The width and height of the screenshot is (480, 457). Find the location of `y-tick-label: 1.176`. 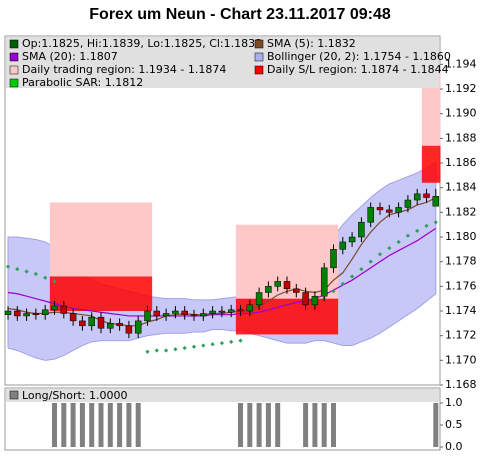

y-tick-label: 1.176 is located at coordinates (461, 285).